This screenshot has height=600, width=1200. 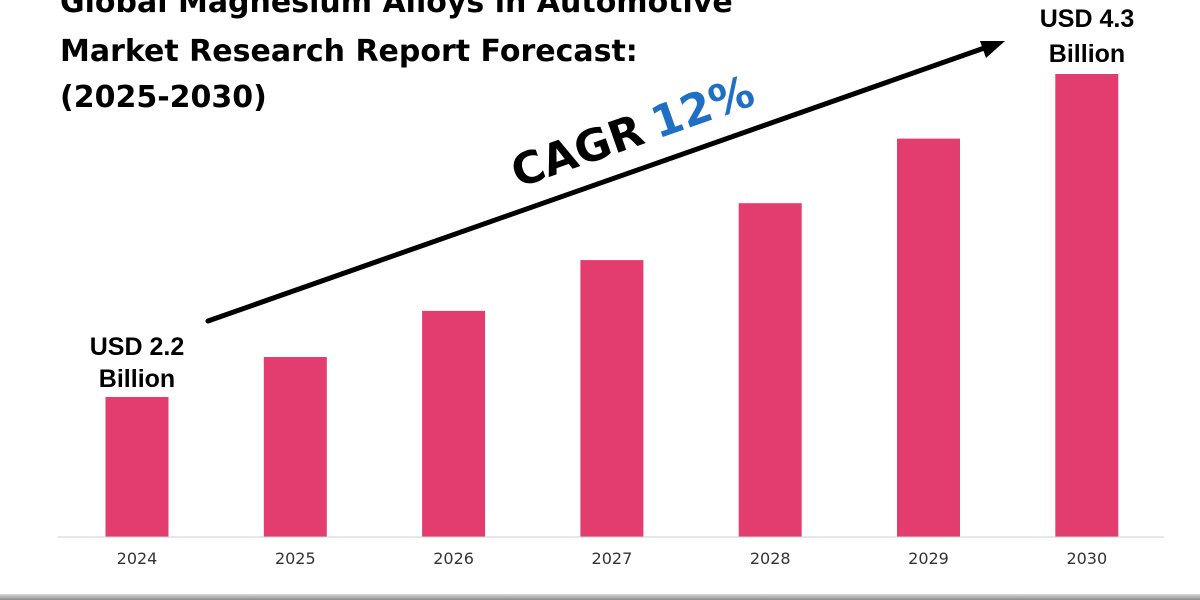 What do you see at coordinates (349, 51) in the screenshot?
I see `title-line-2: Market Research Report Forecast:` at bounding box center [349, 51].